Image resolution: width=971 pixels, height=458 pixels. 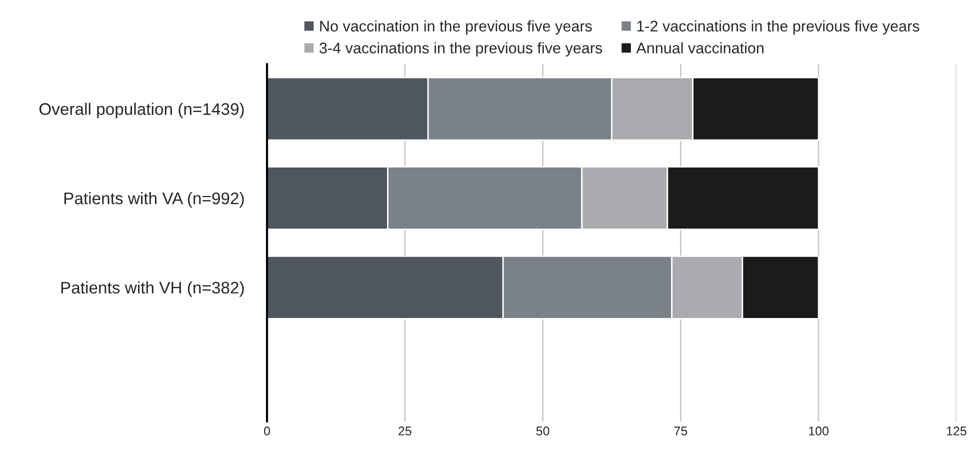 What do you see at coordinates (700, 48) in the screenshot?
I see `legend-label: Annual vaccination` at bounding box center [700, 48].